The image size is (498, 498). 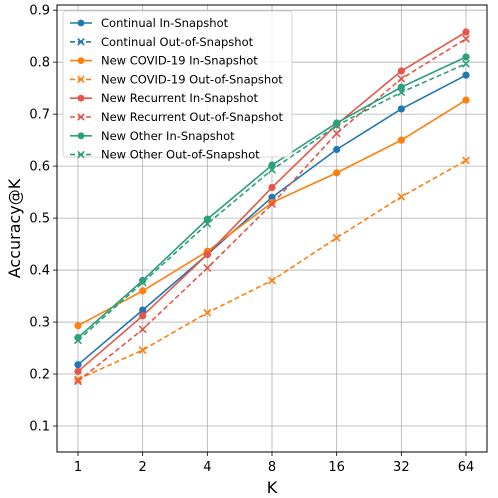 I want to click on x-axis-ticks: 1 2 4 8 16 32 64, so click(x=274, y=463).